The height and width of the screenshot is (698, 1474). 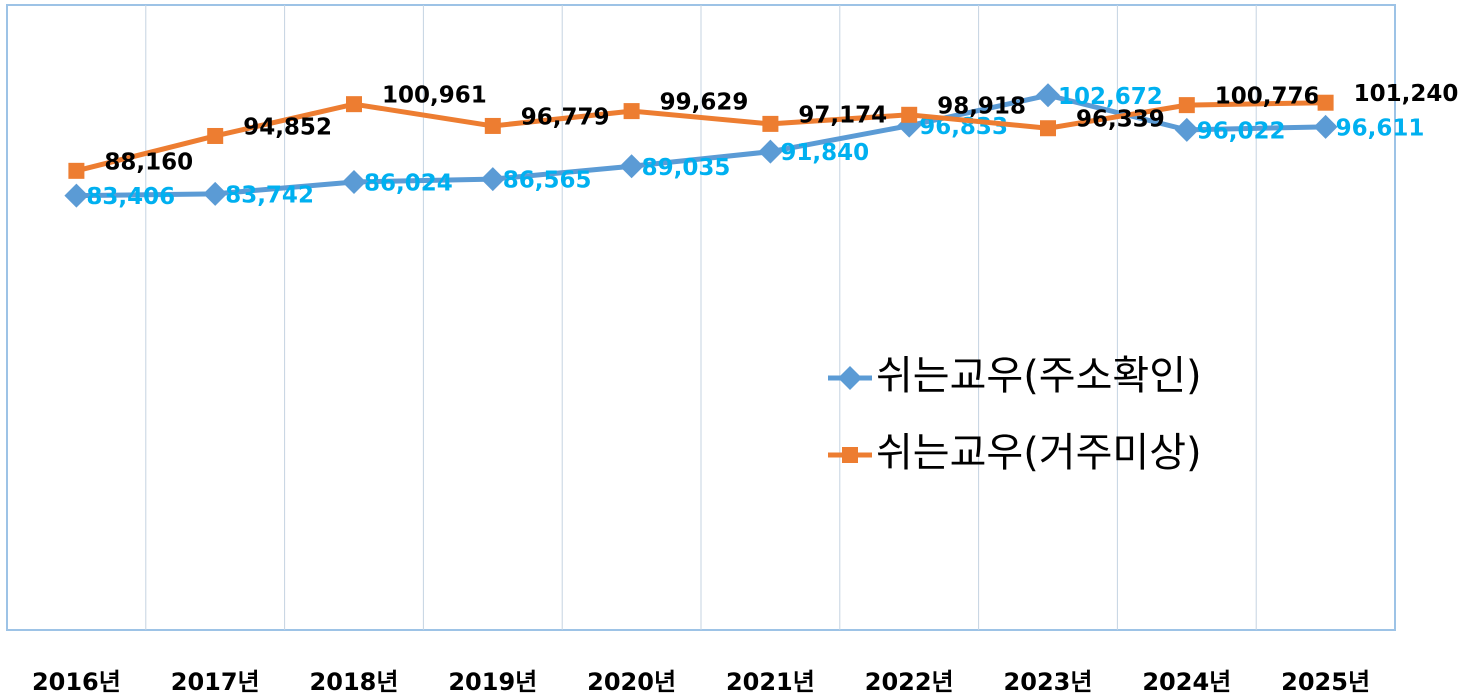 What do you see at coordinates (1241, 131) in the screenshot?
I see `data-label: 96,022` at bounding box center [1241, 131].